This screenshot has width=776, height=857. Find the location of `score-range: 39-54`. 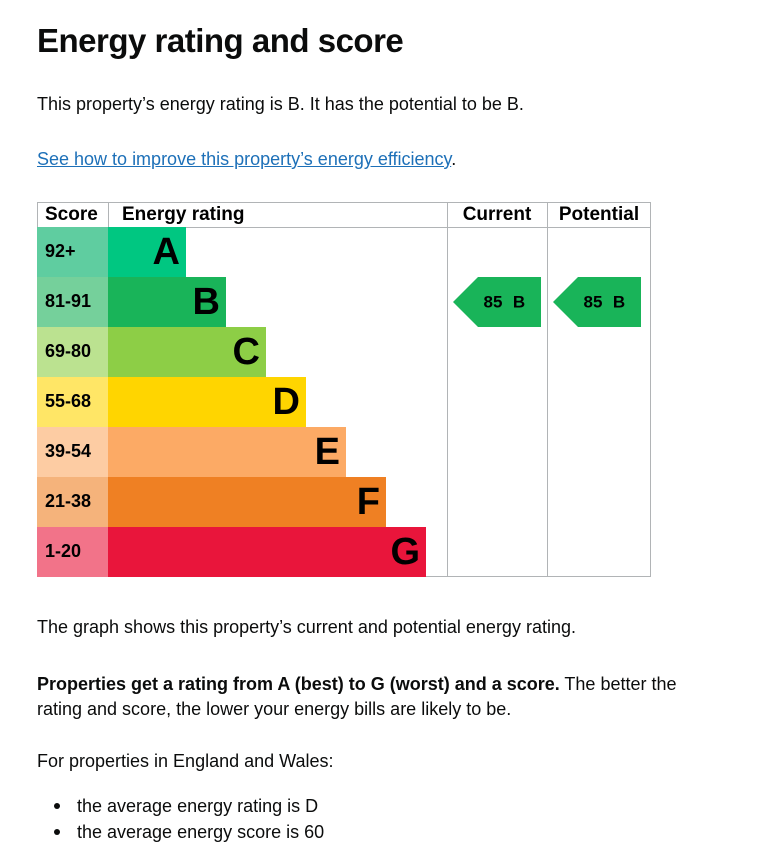

score-range: 39-54 is located at coordinates (68, 451).